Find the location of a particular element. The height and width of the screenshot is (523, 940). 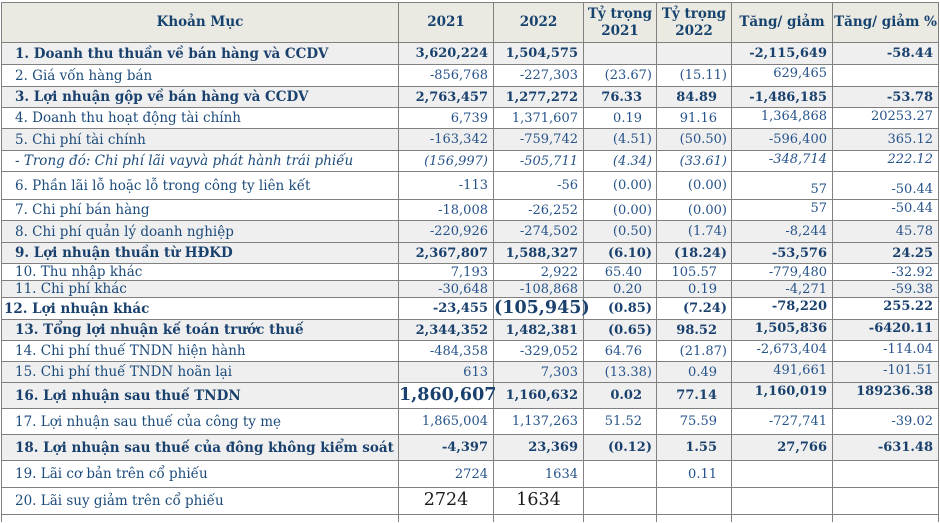

cell-y2022: 7,303 is located at coordinates (538, 372).